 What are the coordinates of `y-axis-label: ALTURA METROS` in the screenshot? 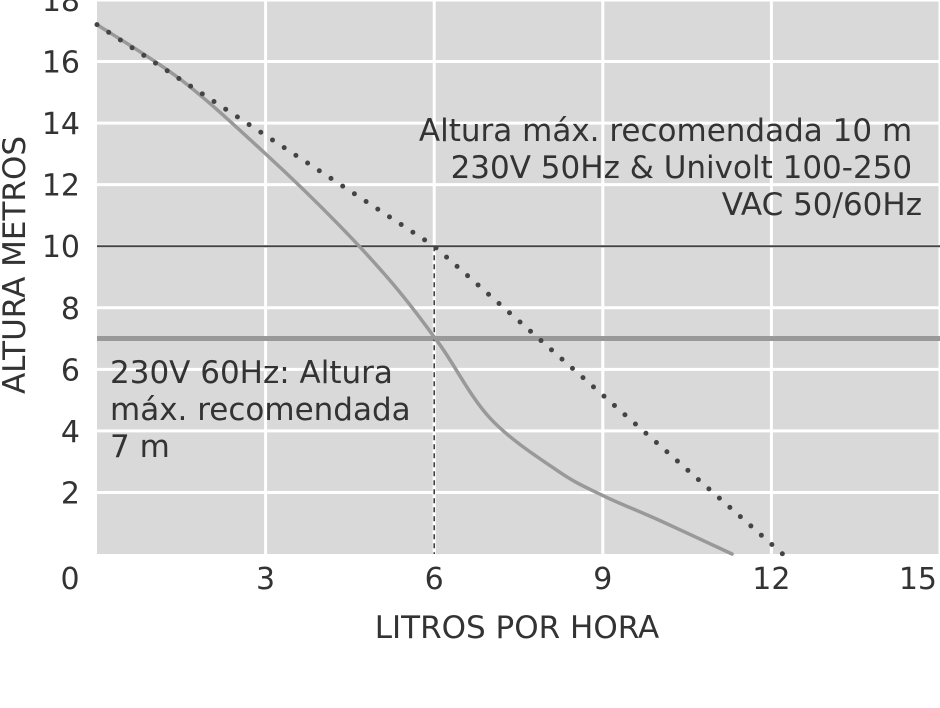 It's located at (16, 265).